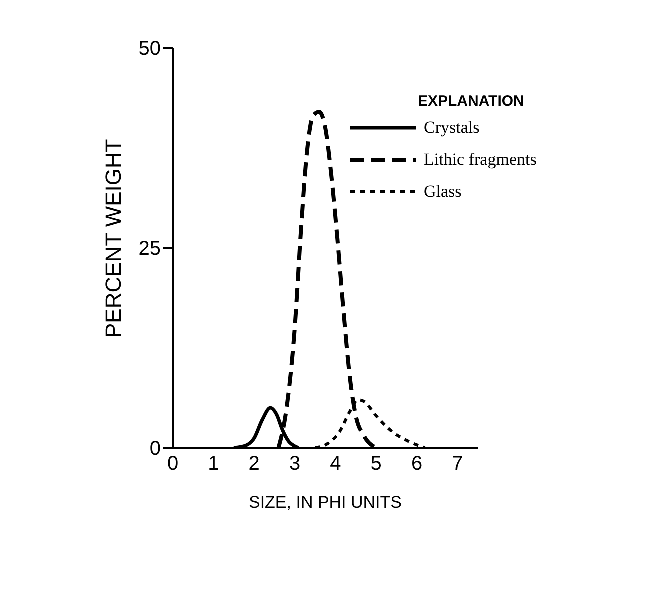 The width and height of the screenshot is (648, 599). I want to click on legend-title: EXPLANATION, so click(472, 101).